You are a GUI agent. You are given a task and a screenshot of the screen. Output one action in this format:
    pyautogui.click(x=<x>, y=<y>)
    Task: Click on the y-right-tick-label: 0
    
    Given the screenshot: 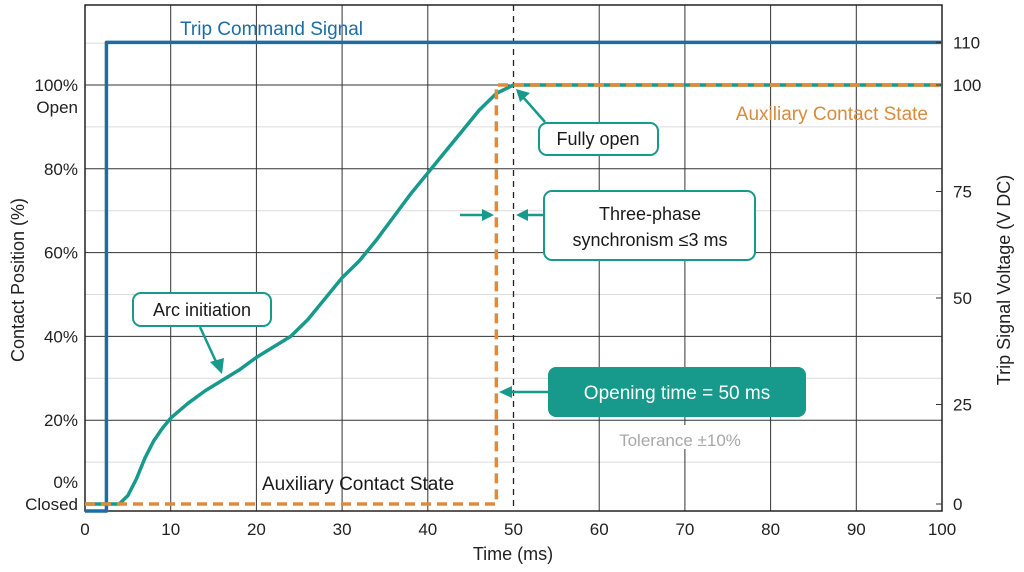 What is the action you would take?
    pyautogui.click(x=957, y=504)
    